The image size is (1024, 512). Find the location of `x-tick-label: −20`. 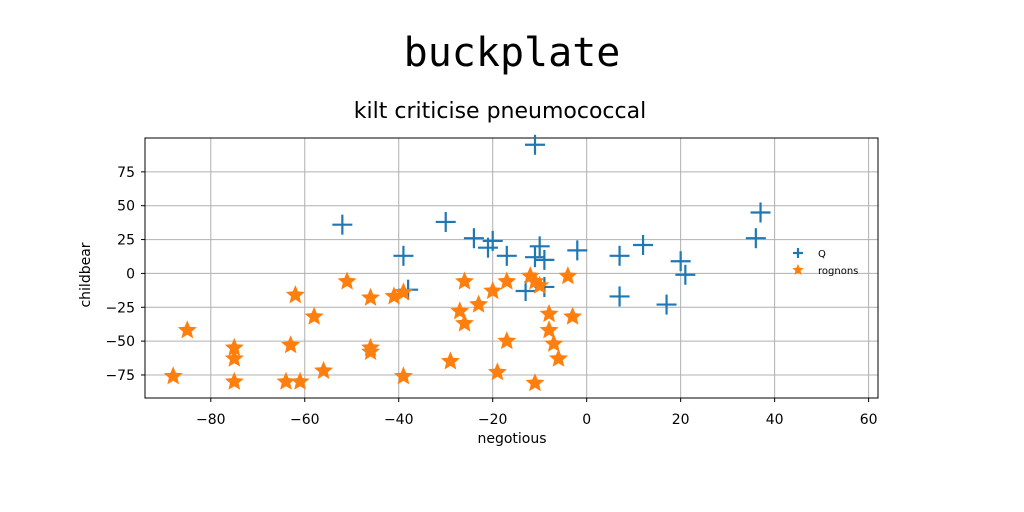

x-tick-label: −20 is located at coordinates (493, 420).